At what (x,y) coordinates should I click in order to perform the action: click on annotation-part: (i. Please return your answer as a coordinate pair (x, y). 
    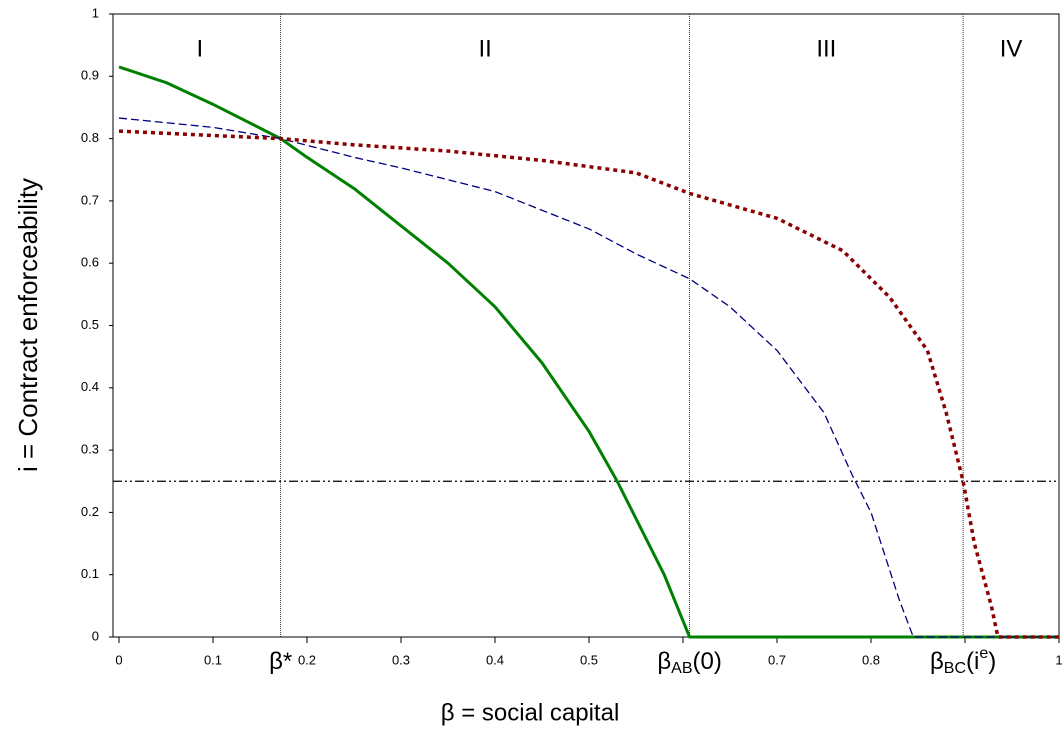
    Looking at the image, I should click on (972, 661).